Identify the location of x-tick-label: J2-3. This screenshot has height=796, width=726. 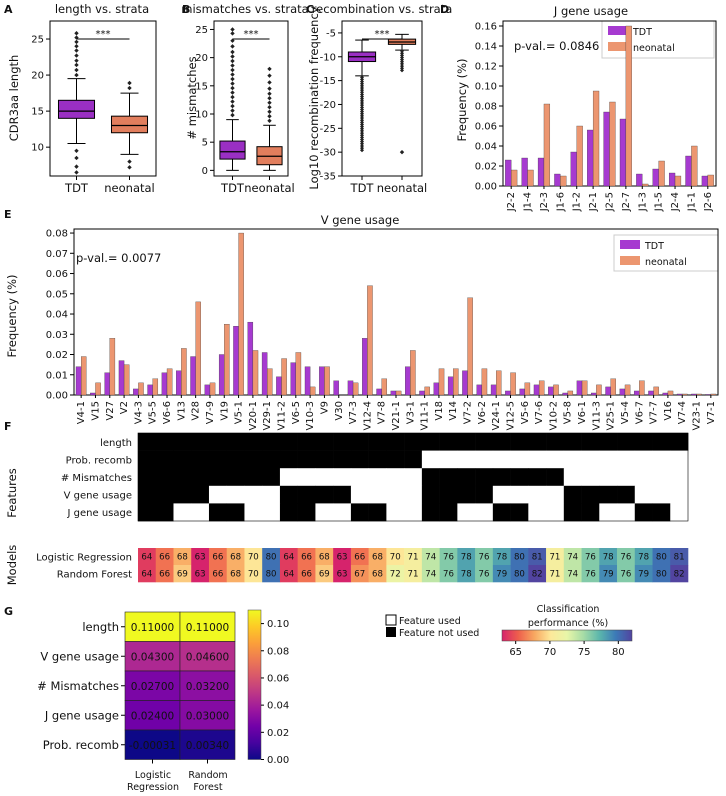
(544, 202).